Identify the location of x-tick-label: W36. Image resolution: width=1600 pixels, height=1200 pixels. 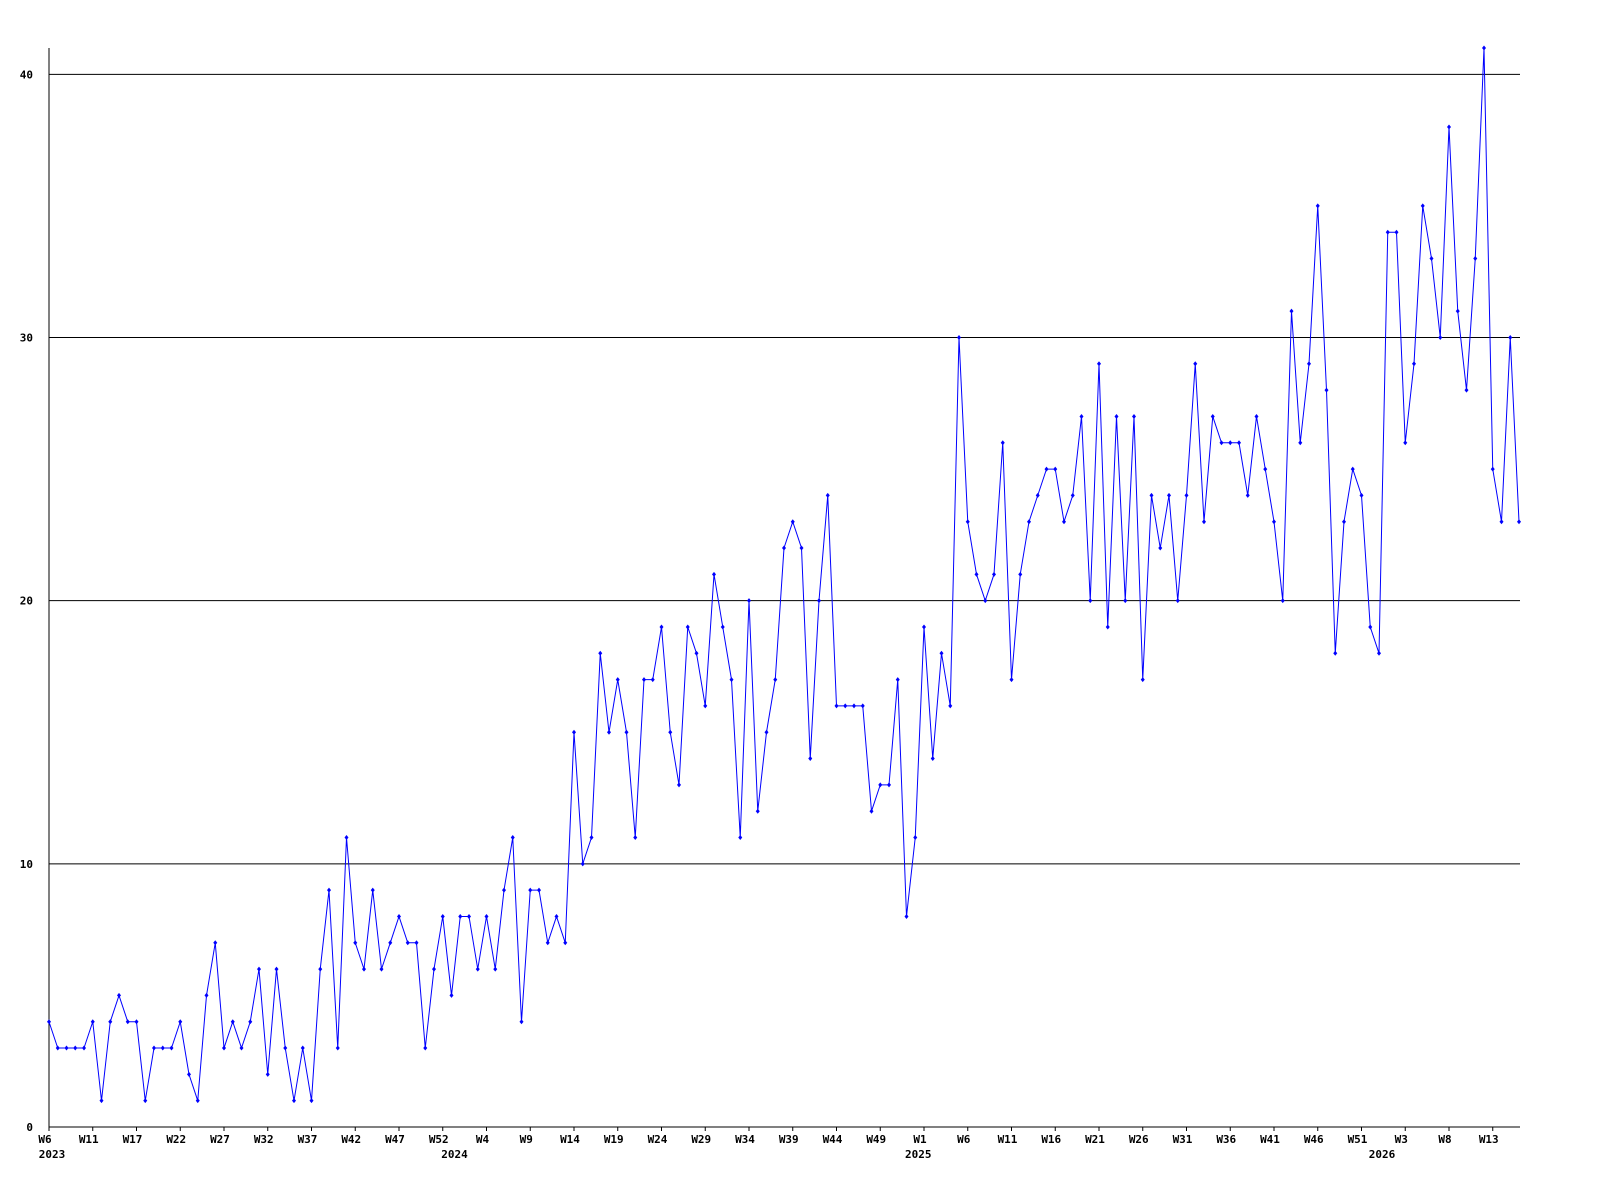
(1226, 1139).